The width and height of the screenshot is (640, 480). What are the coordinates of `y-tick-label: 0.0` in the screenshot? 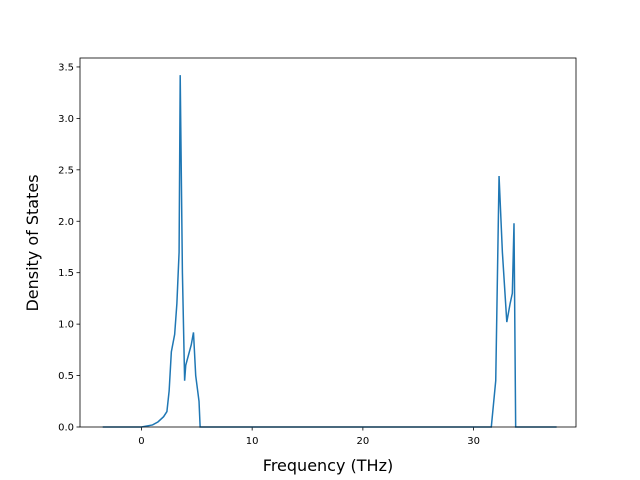 It's located at (66, 428).